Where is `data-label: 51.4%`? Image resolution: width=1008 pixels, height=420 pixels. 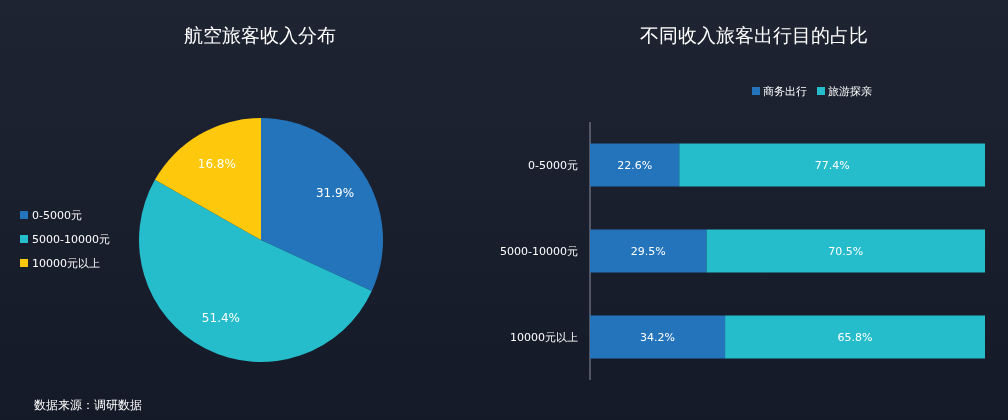
data-label: 51.4% is located at coordinates (220, 318).